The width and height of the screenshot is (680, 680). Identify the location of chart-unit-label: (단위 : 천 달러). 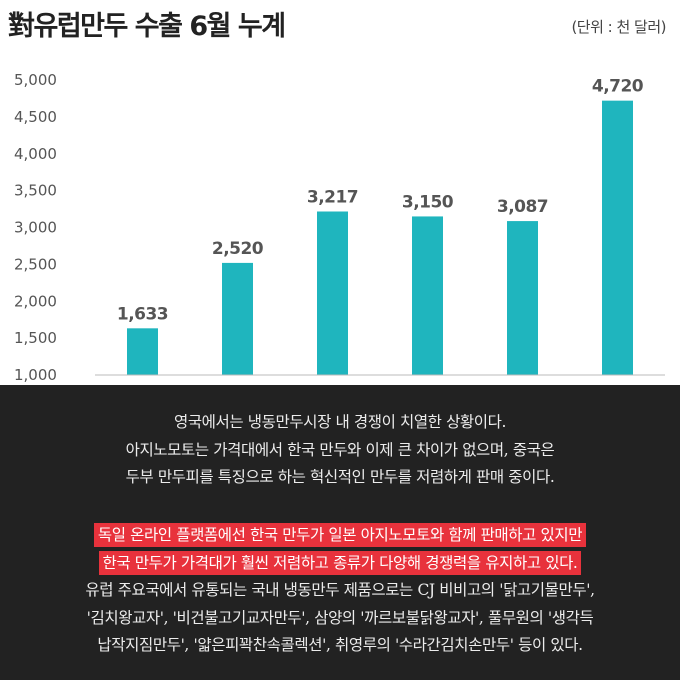
(618, 27).